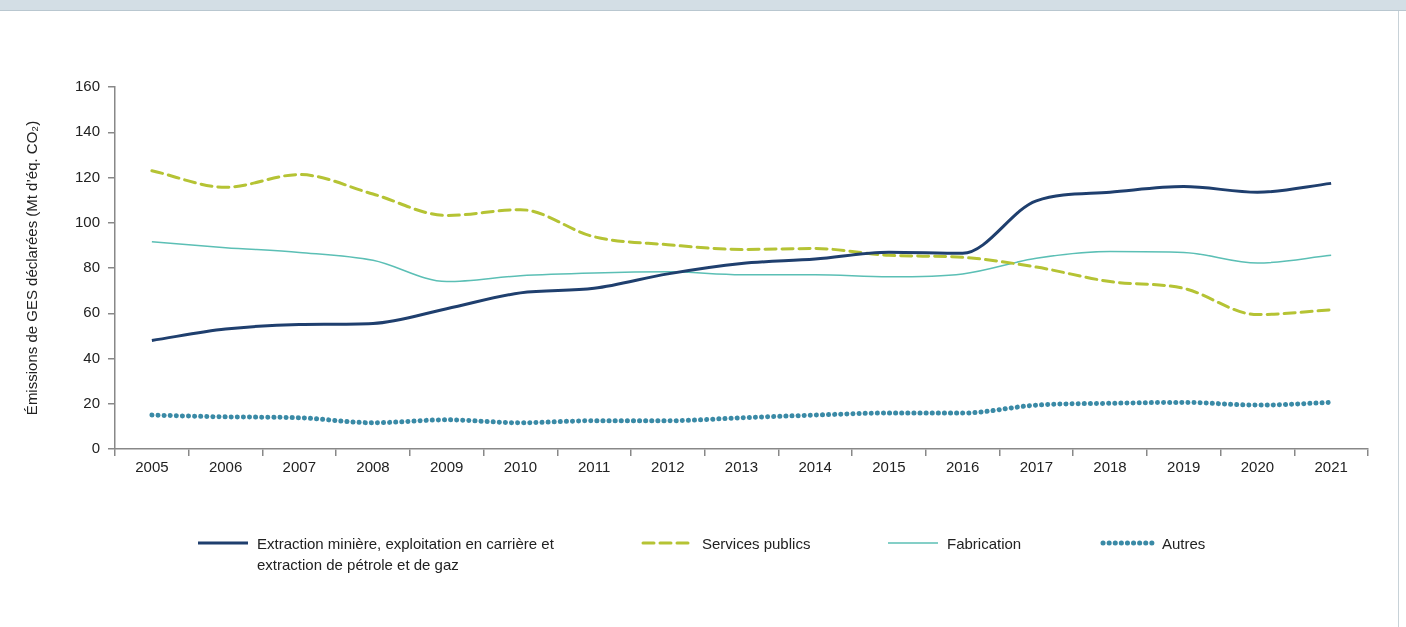 This screenshot has height=627, width=1406. What do you see at coordinates (815, 467) in the screenshot?
I see `x-tick-label: 2014` at bounding box center [815, 467].